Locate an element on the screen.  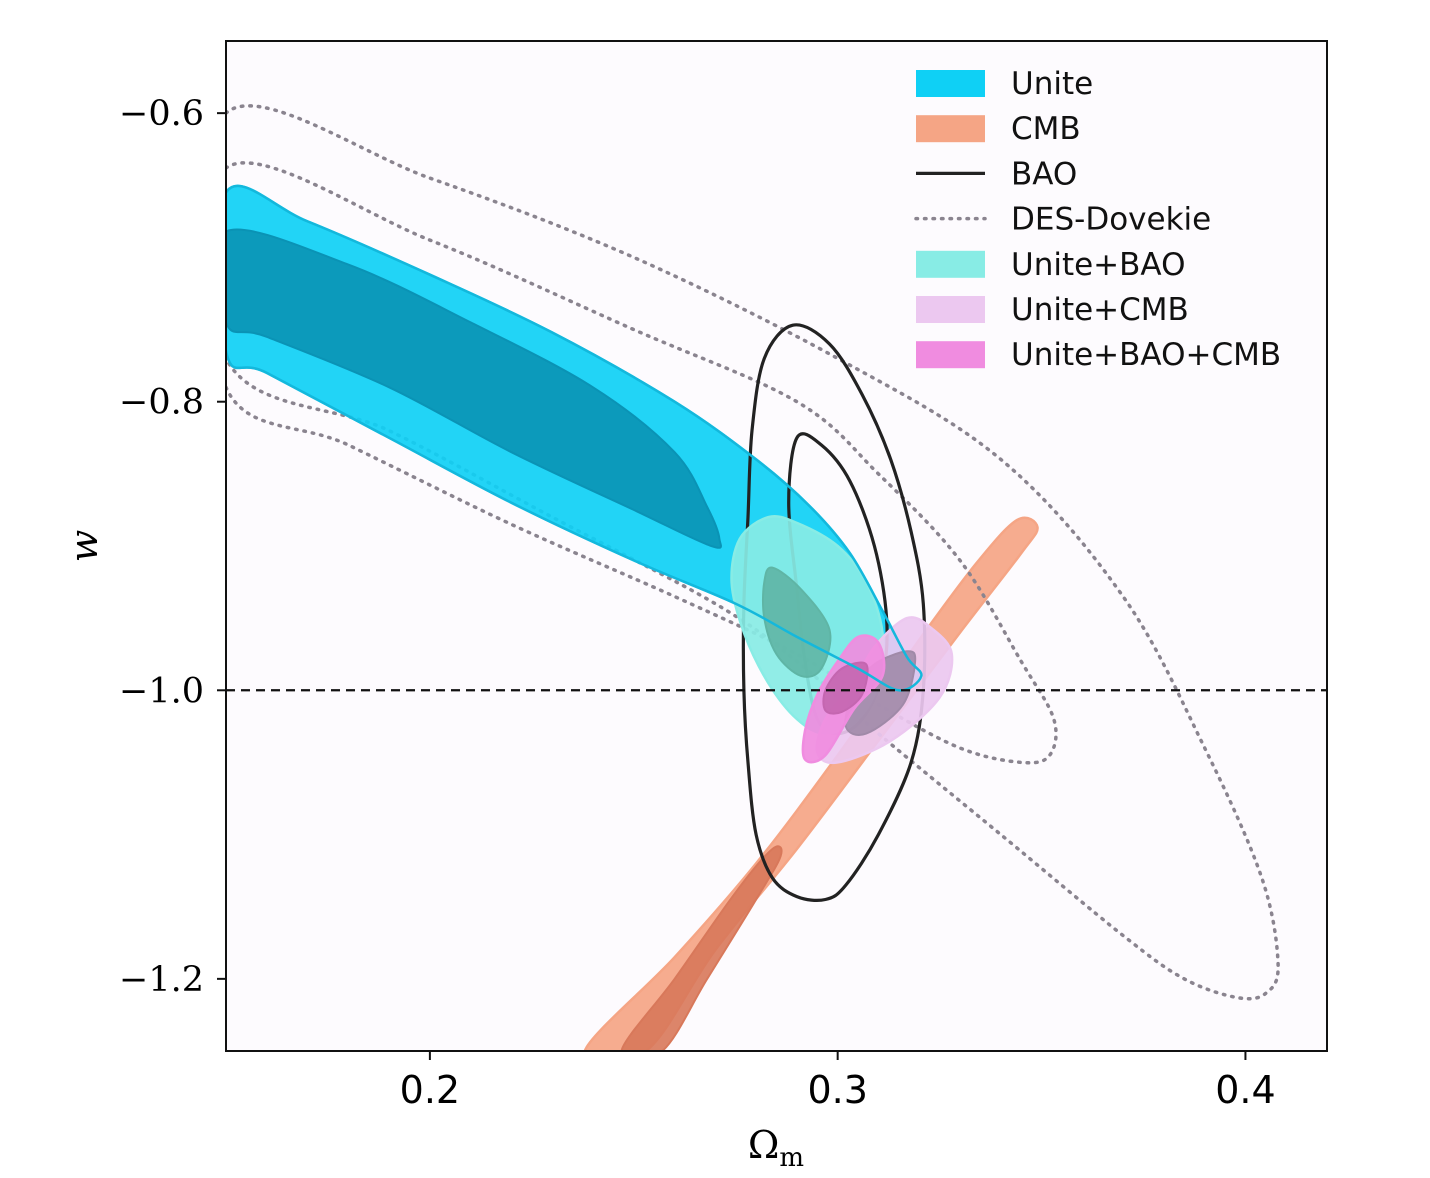
x-axis-label: Ωm is located at coordinates (776, 1148).